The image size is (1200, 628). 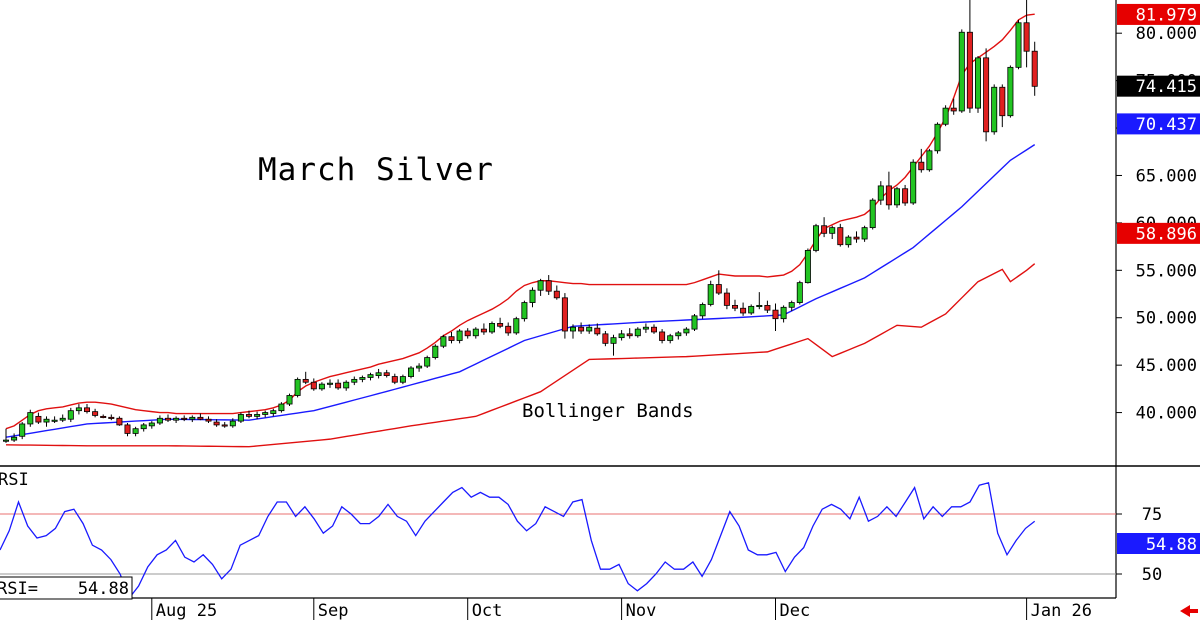 What do you see at coordinates (1166, 234) in the screenshot?
I see `price-label-text: 58.896` at bounding box center [1166, 234].